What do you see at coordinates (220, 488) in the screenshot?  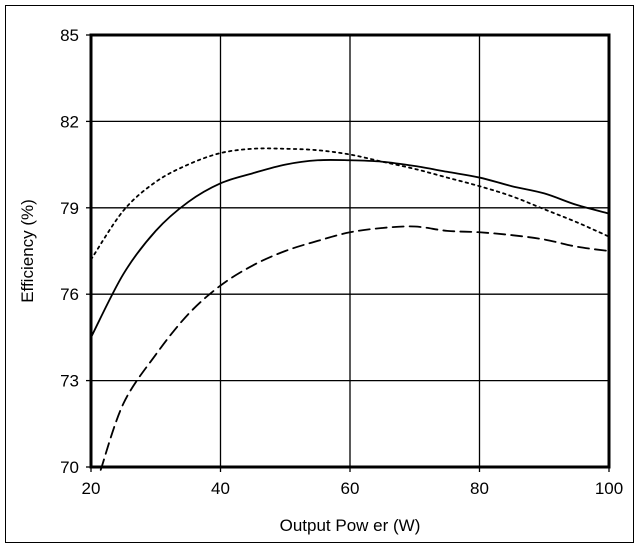 I see `x-tick-label: 40` at bounding box center [220, 488].